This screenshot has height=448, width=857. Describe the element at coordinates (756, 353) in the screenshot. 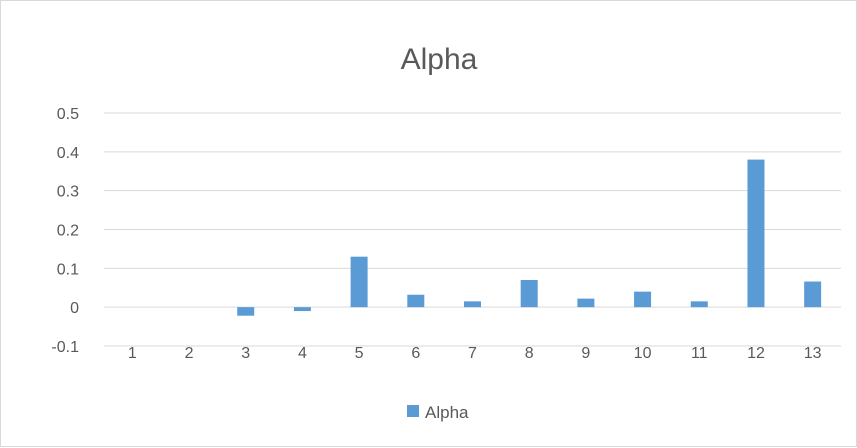

I see `x-tick-label: 12` at that location.